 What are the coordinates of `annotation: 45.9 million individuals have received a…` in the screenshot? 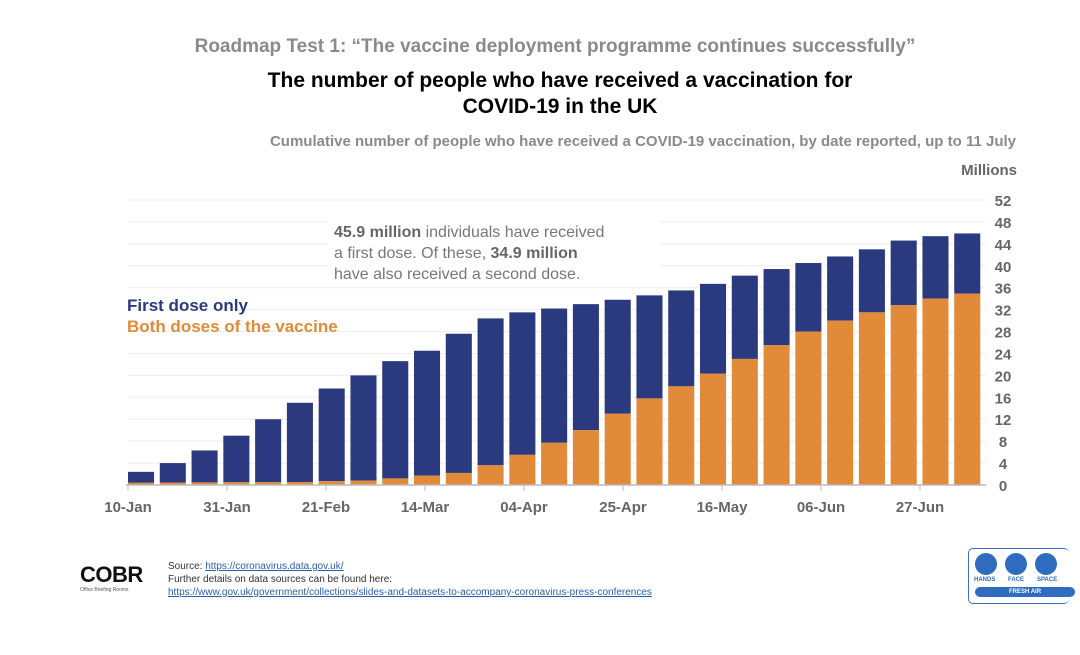 It's located at (494, 253).